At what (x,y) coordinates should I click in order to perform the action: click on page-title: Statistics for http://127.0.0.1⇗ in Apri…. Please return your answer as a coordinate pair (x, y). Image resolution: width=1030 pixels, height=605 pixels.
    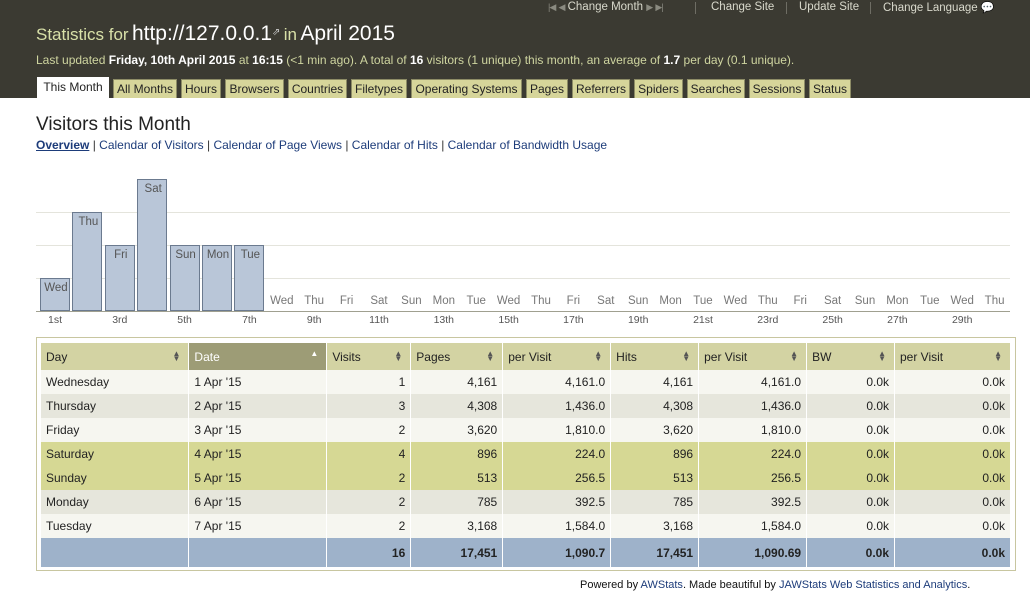
    Looking at the image, I should click on (215, 34).